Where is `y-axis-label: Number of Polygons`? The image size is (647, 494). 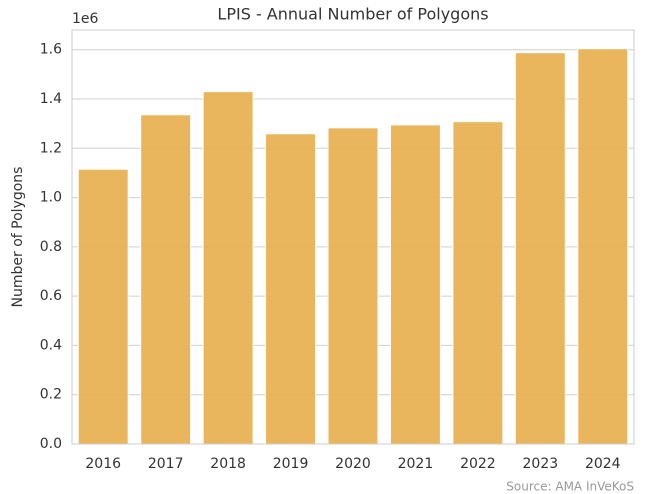 y-axis-label: Number of Polygons is located at coordinates (18, 237).